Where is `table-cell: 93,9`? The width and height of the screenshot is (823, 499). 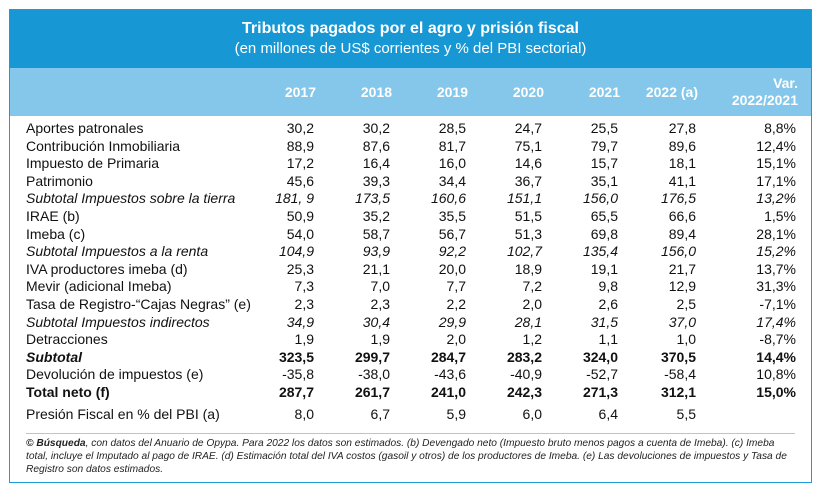 table-cell: 93,9 is located at coordinates (376, 251).